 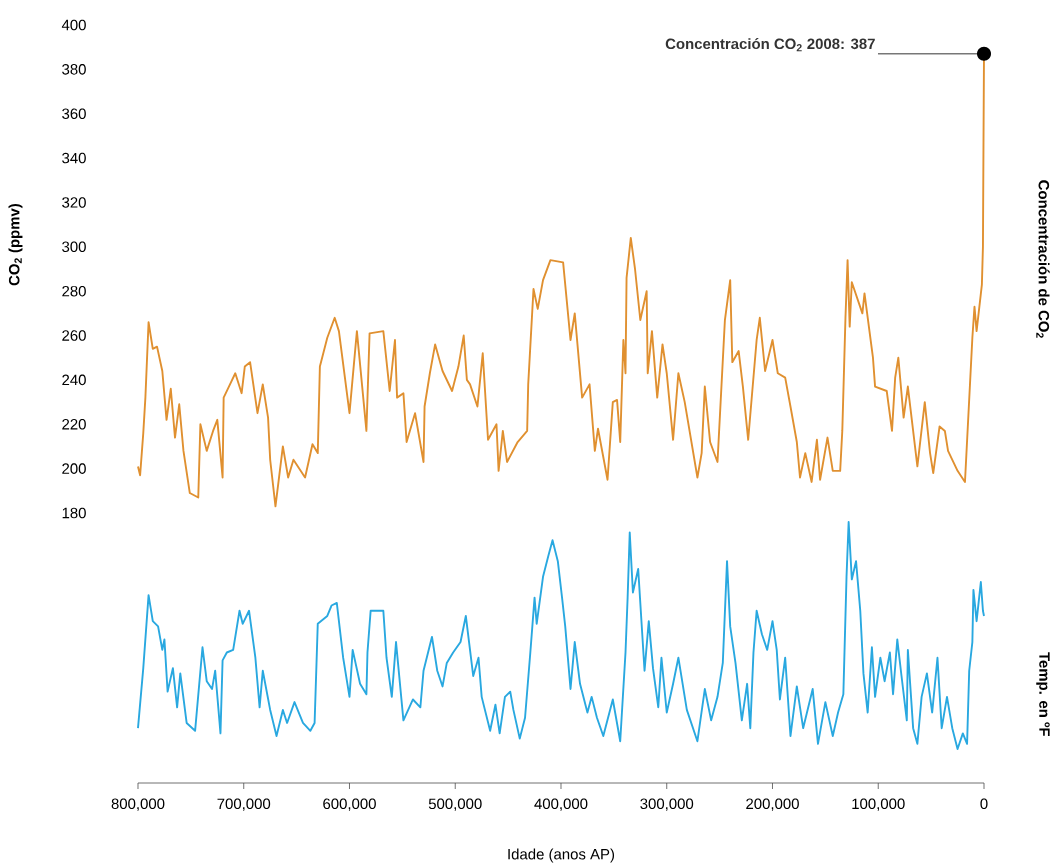 I want to click on y-tick-label: 300, so click(x=74, y=247).